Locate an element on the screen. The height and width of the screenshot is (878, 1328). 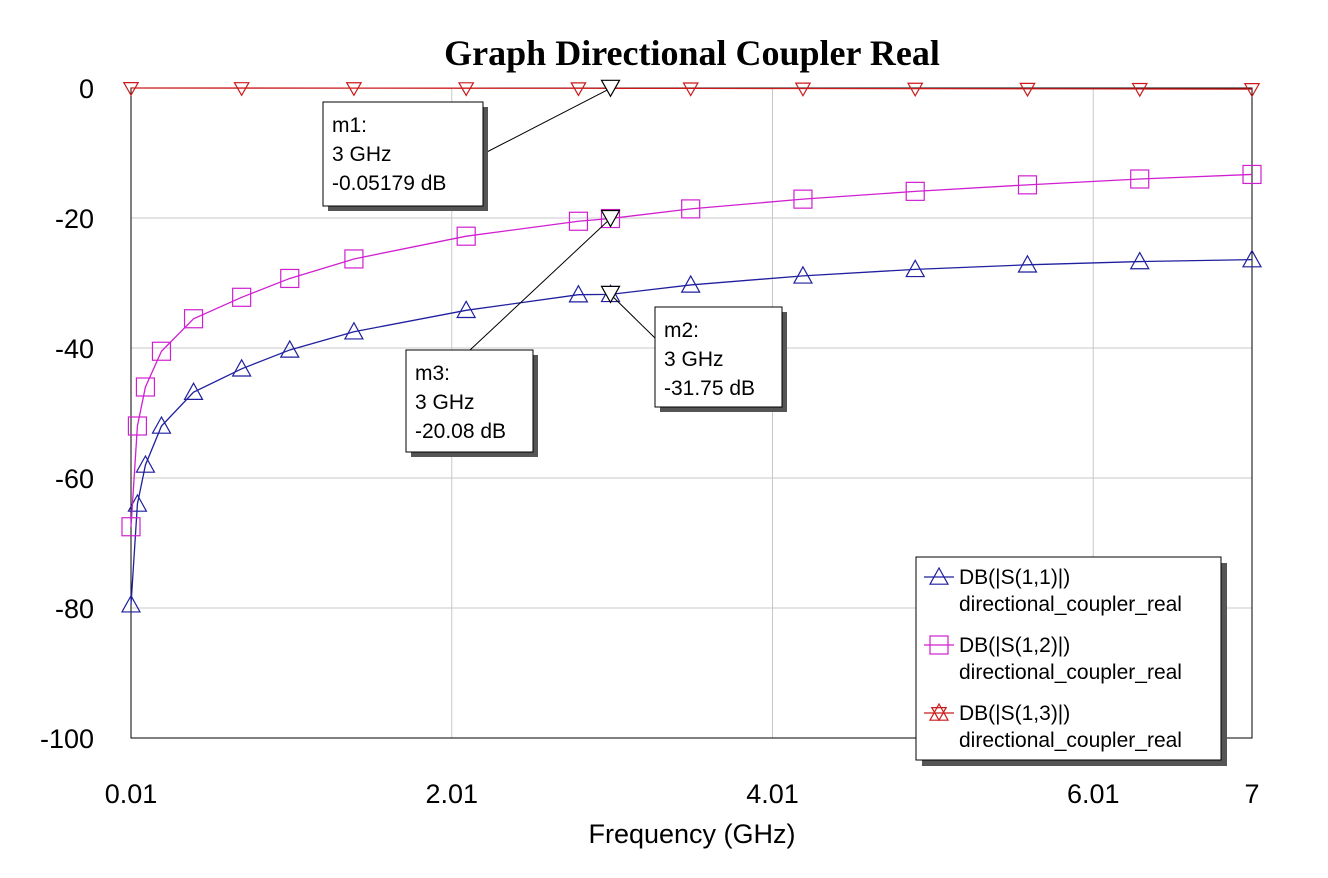
legend-series-name: DB(|S(1,2)|) is located at coordinates (1014, 645).